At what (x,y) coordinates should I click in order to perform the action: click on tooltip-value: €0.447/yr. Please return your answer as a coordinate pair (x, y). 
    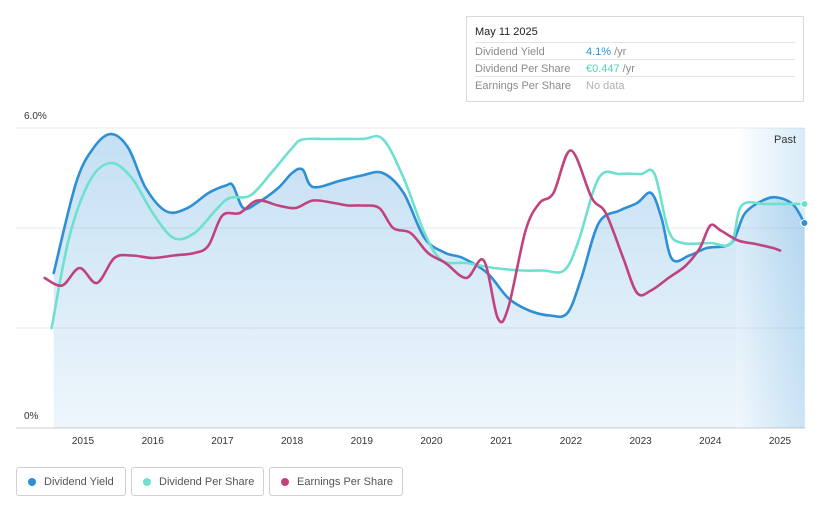
    Looking at the image, I should click on (610, 69).